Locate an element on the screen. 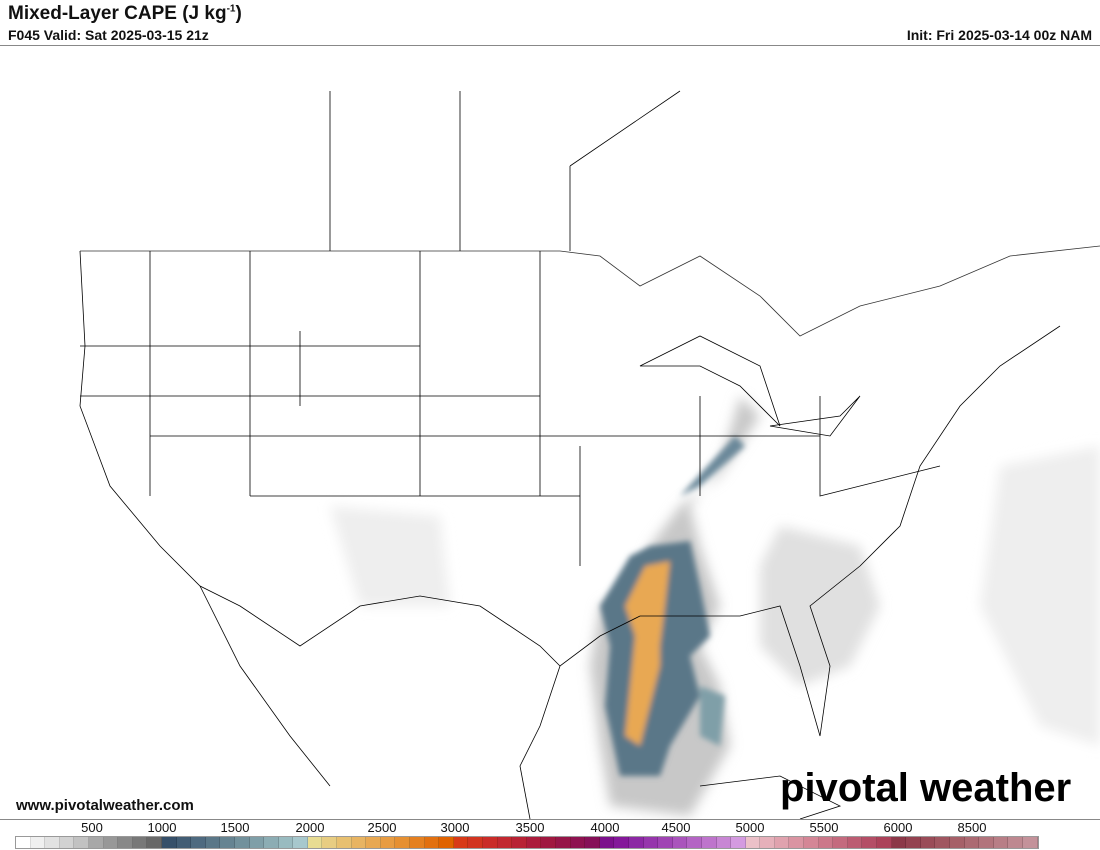 The image size is (1100, 850). colorbar-label: 8500 is located at coordinates (972, 827).